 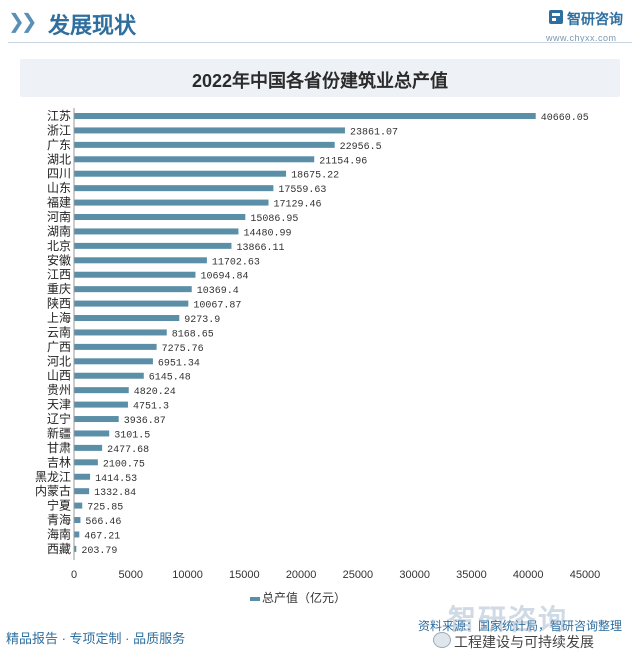 What do you see at coordinates (59, 462) in the screenshot?
I see `y-tick-label: 吉林` at bounding box center [59, 462].